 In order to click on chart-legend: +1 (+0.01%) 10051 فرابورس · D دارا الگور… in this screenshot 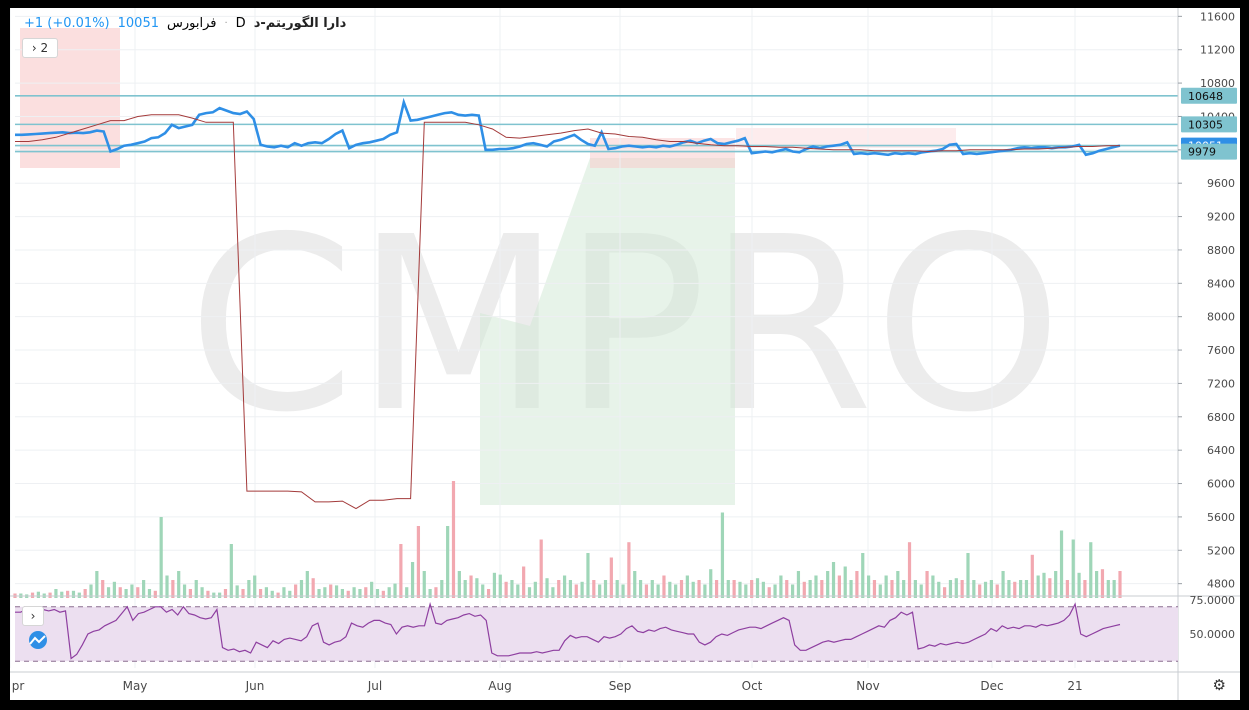, I will do `click(185, 23)`.